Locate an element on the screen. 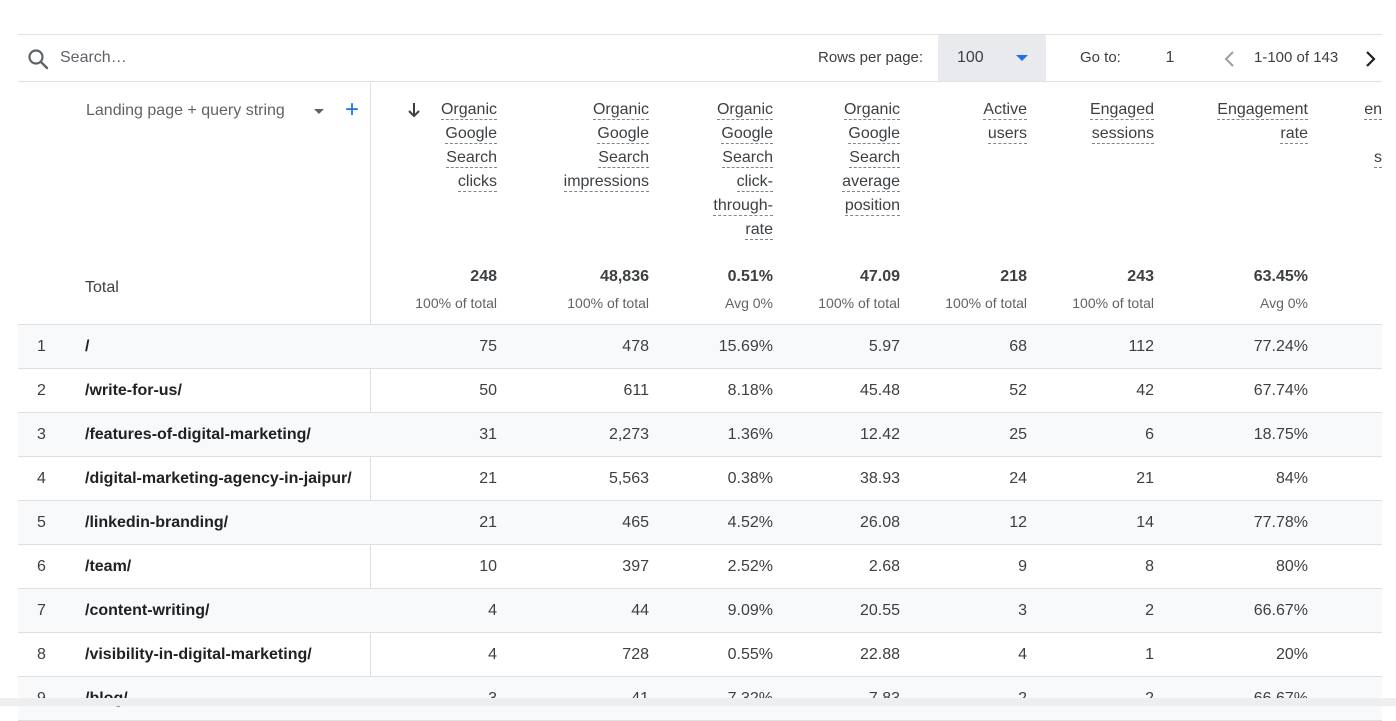  chevron-down-icon is located at coordinates (319, 111).